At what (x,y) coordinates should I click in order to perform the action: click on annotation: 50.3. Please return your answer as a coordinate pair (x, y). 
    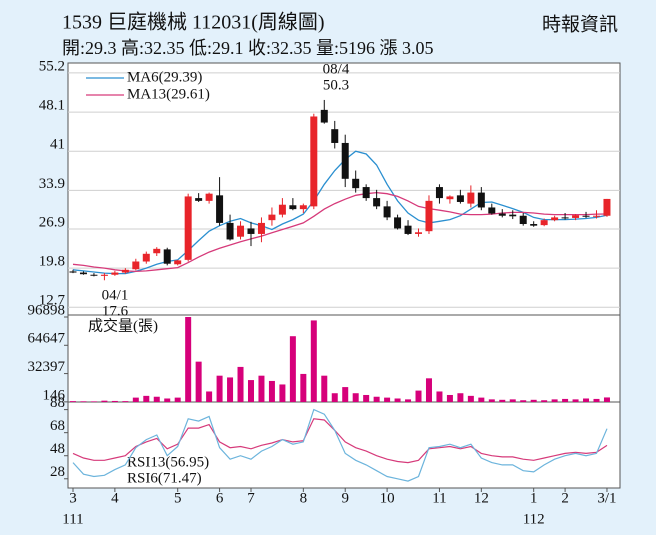
    Looking at the image, I should click on (336, 85).